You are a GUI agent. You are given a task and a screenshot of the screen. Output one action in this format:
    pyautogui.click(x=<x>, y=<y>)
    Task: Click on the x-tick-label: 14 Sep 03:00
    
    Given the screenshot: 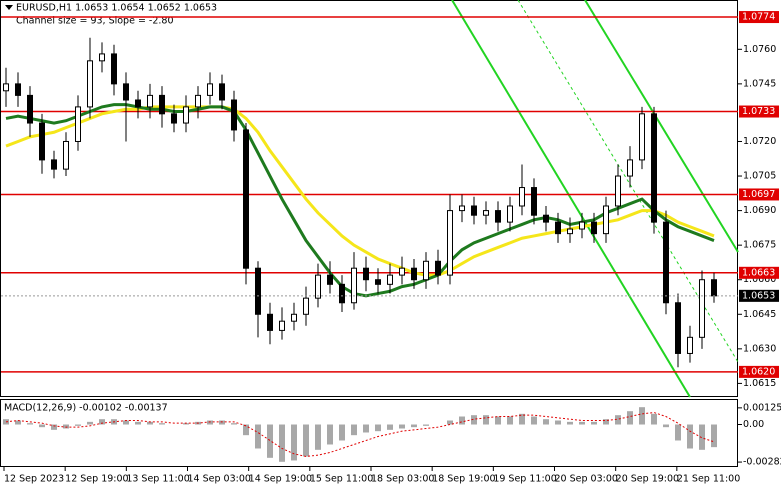 What is the action you would take?
    pyautogui.click(x=219, y=479)
    